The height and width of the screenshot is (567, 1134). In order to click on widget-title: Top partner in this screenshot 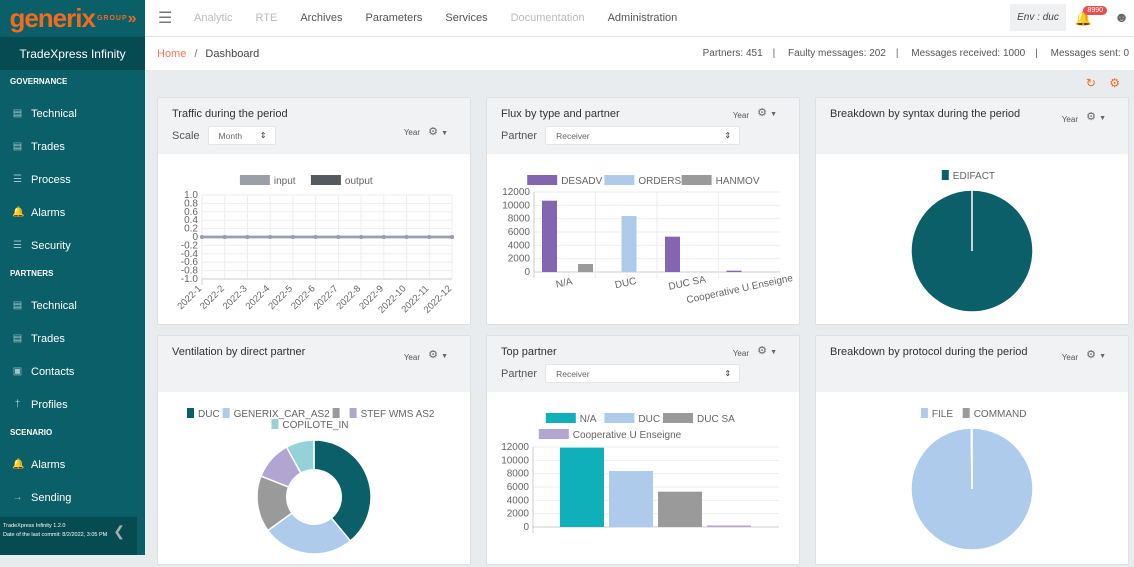, I will do `click(529, 352)`.